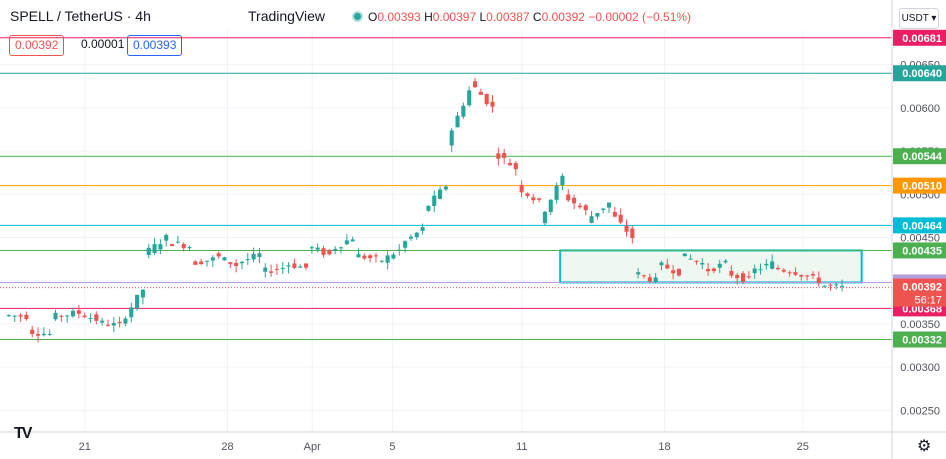  What do you see at coordinates (924, 446) in the screenshot?
I see `gear-icon: ⚙` at bounding box center [924, 446].